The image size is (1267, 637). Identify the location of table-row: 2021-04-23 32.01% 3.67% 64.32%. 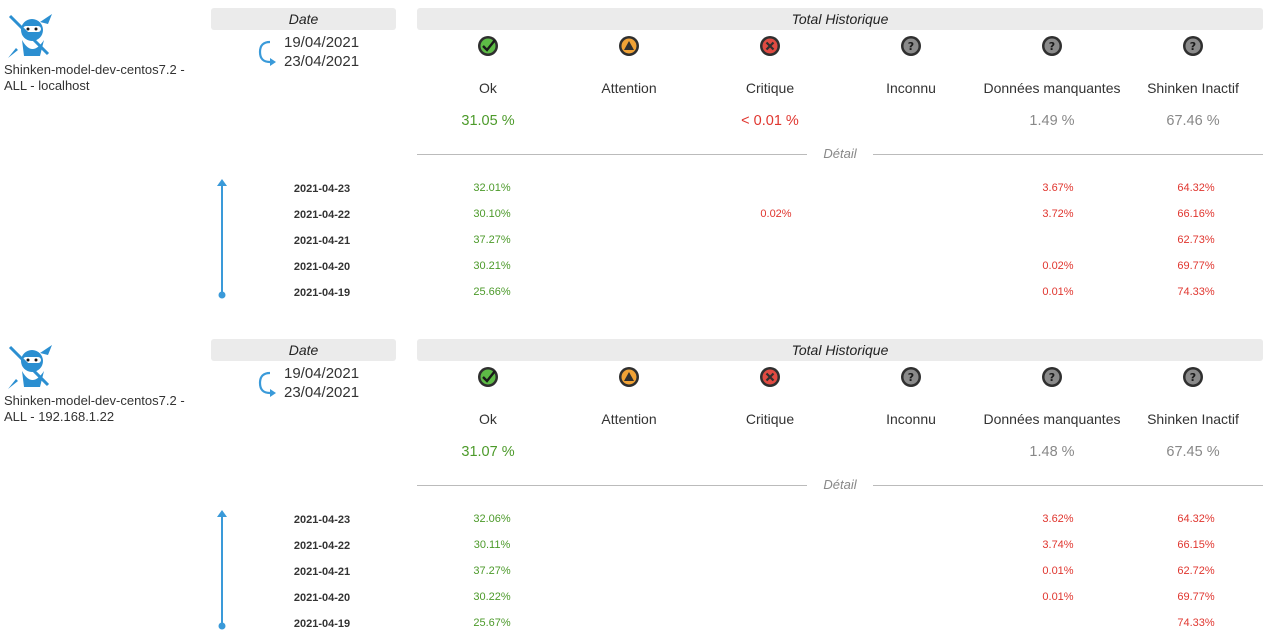
(633, 189).